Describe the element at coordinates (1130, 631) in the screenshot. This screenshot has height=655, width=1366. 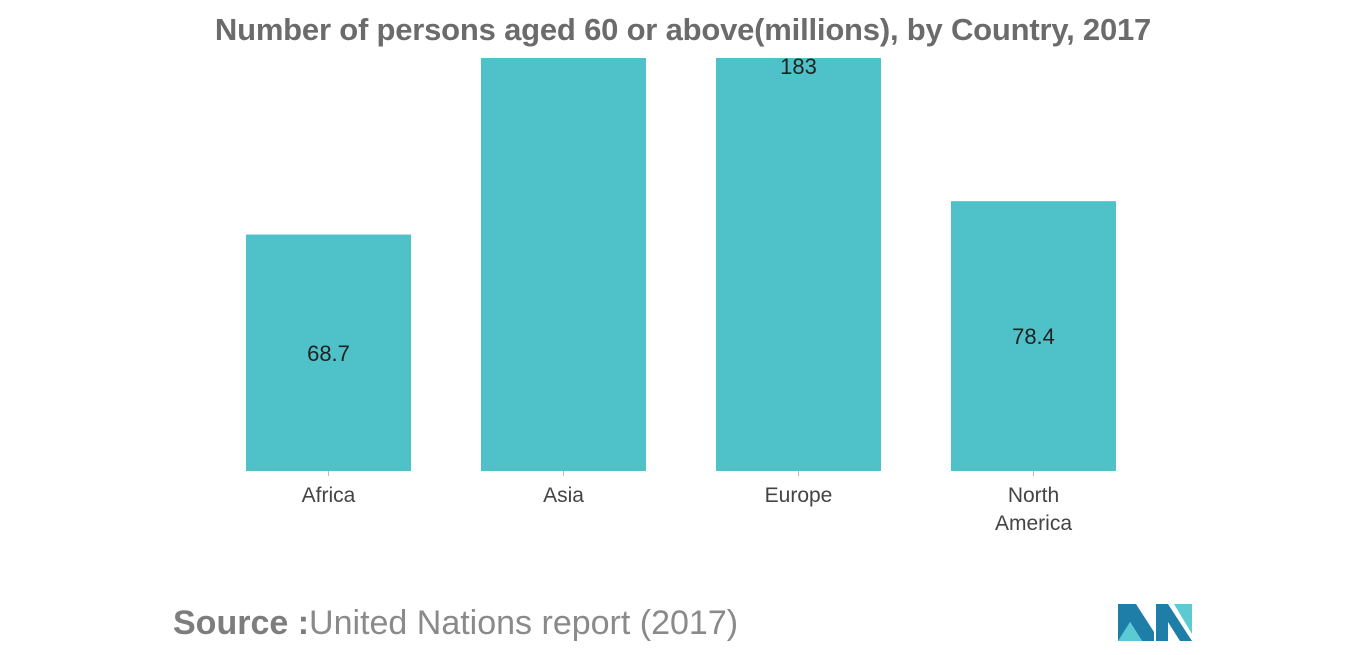
I see `logo-middle-shape` at that location.